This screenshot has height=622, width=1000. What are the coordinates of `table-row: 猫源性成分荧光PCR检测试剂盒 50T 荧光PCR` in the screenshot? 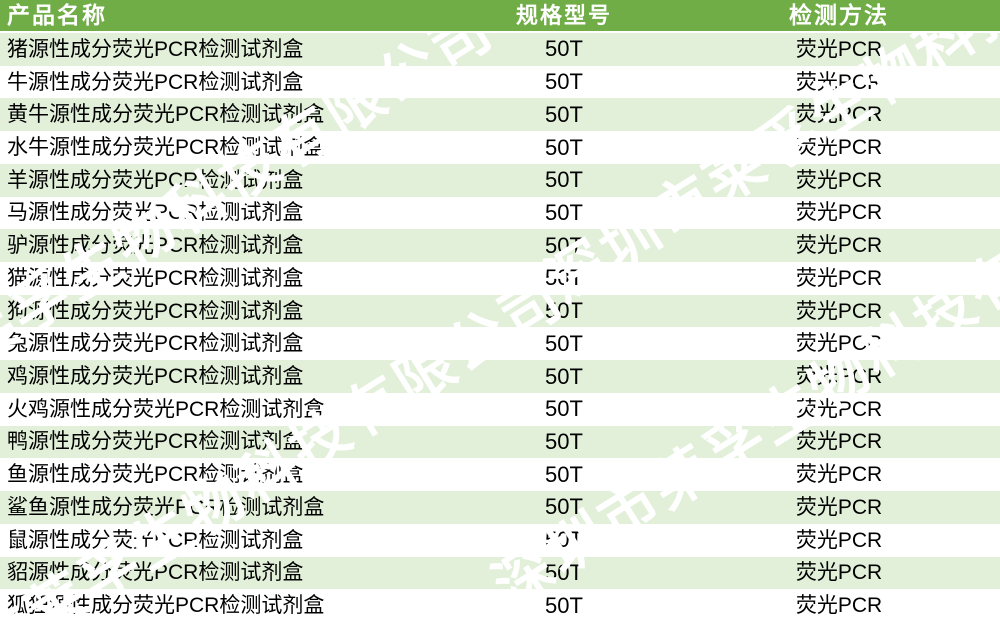 It's located at (500, 278).